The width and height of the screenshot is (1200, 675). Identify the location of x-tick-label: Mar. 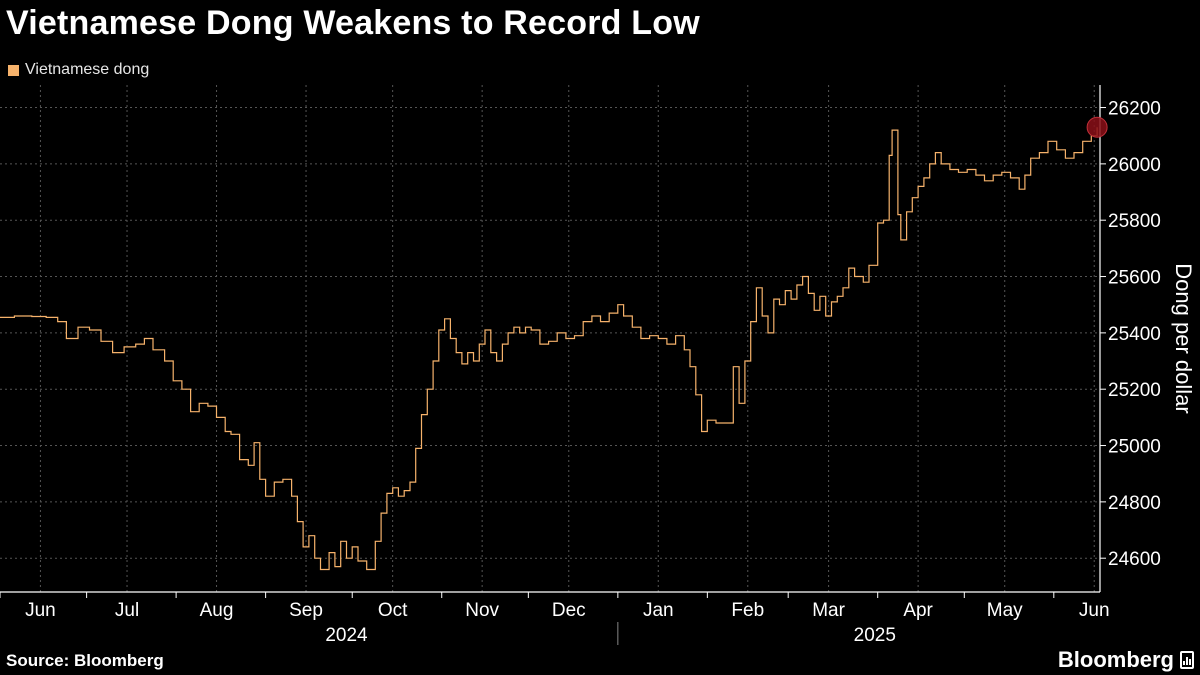
(828, 610).